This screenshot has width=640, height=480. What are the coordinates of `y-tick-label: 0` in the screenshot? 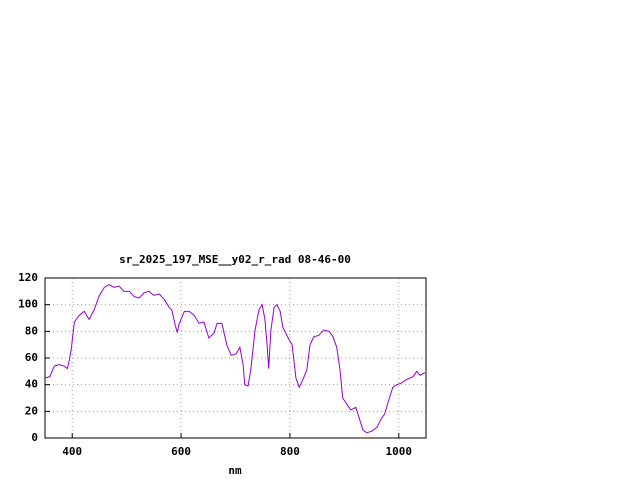 It's located at (34, 437).